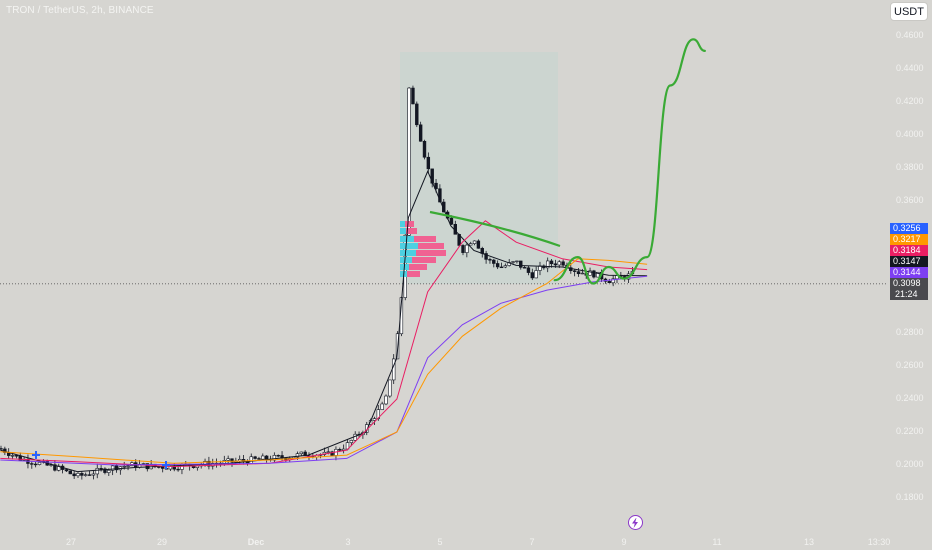 This screenshot has height=550, width=932. Describe the element at coordinates (909, 11) in the screenshot. I see `currency-button: USDT` at that location.